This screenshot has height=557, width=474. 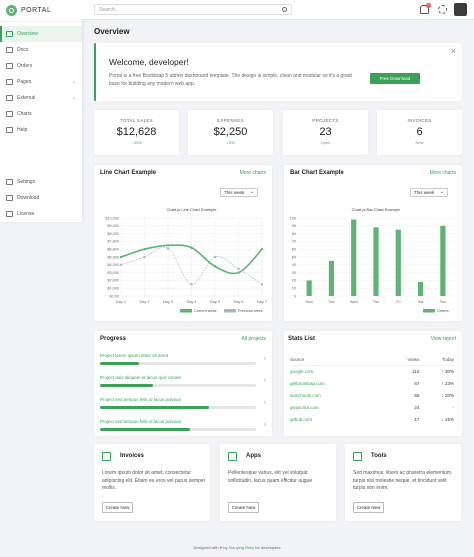 What do you see at coordinates (113, 242) in the screenshot?
I see `y-tick-label: $7,000` at bounding box center [113, 242].